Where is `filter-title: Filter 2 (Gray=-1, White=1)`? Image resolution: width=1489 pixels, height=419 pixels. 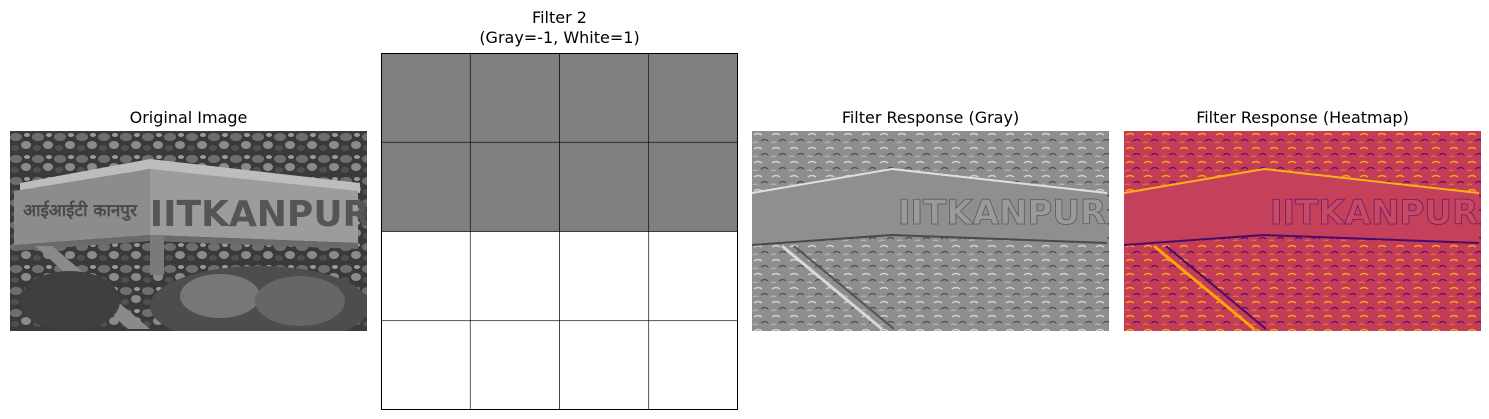
filter-title: Filter 2 (Gray=-1, White=1) is located at coordinates (559, 28).